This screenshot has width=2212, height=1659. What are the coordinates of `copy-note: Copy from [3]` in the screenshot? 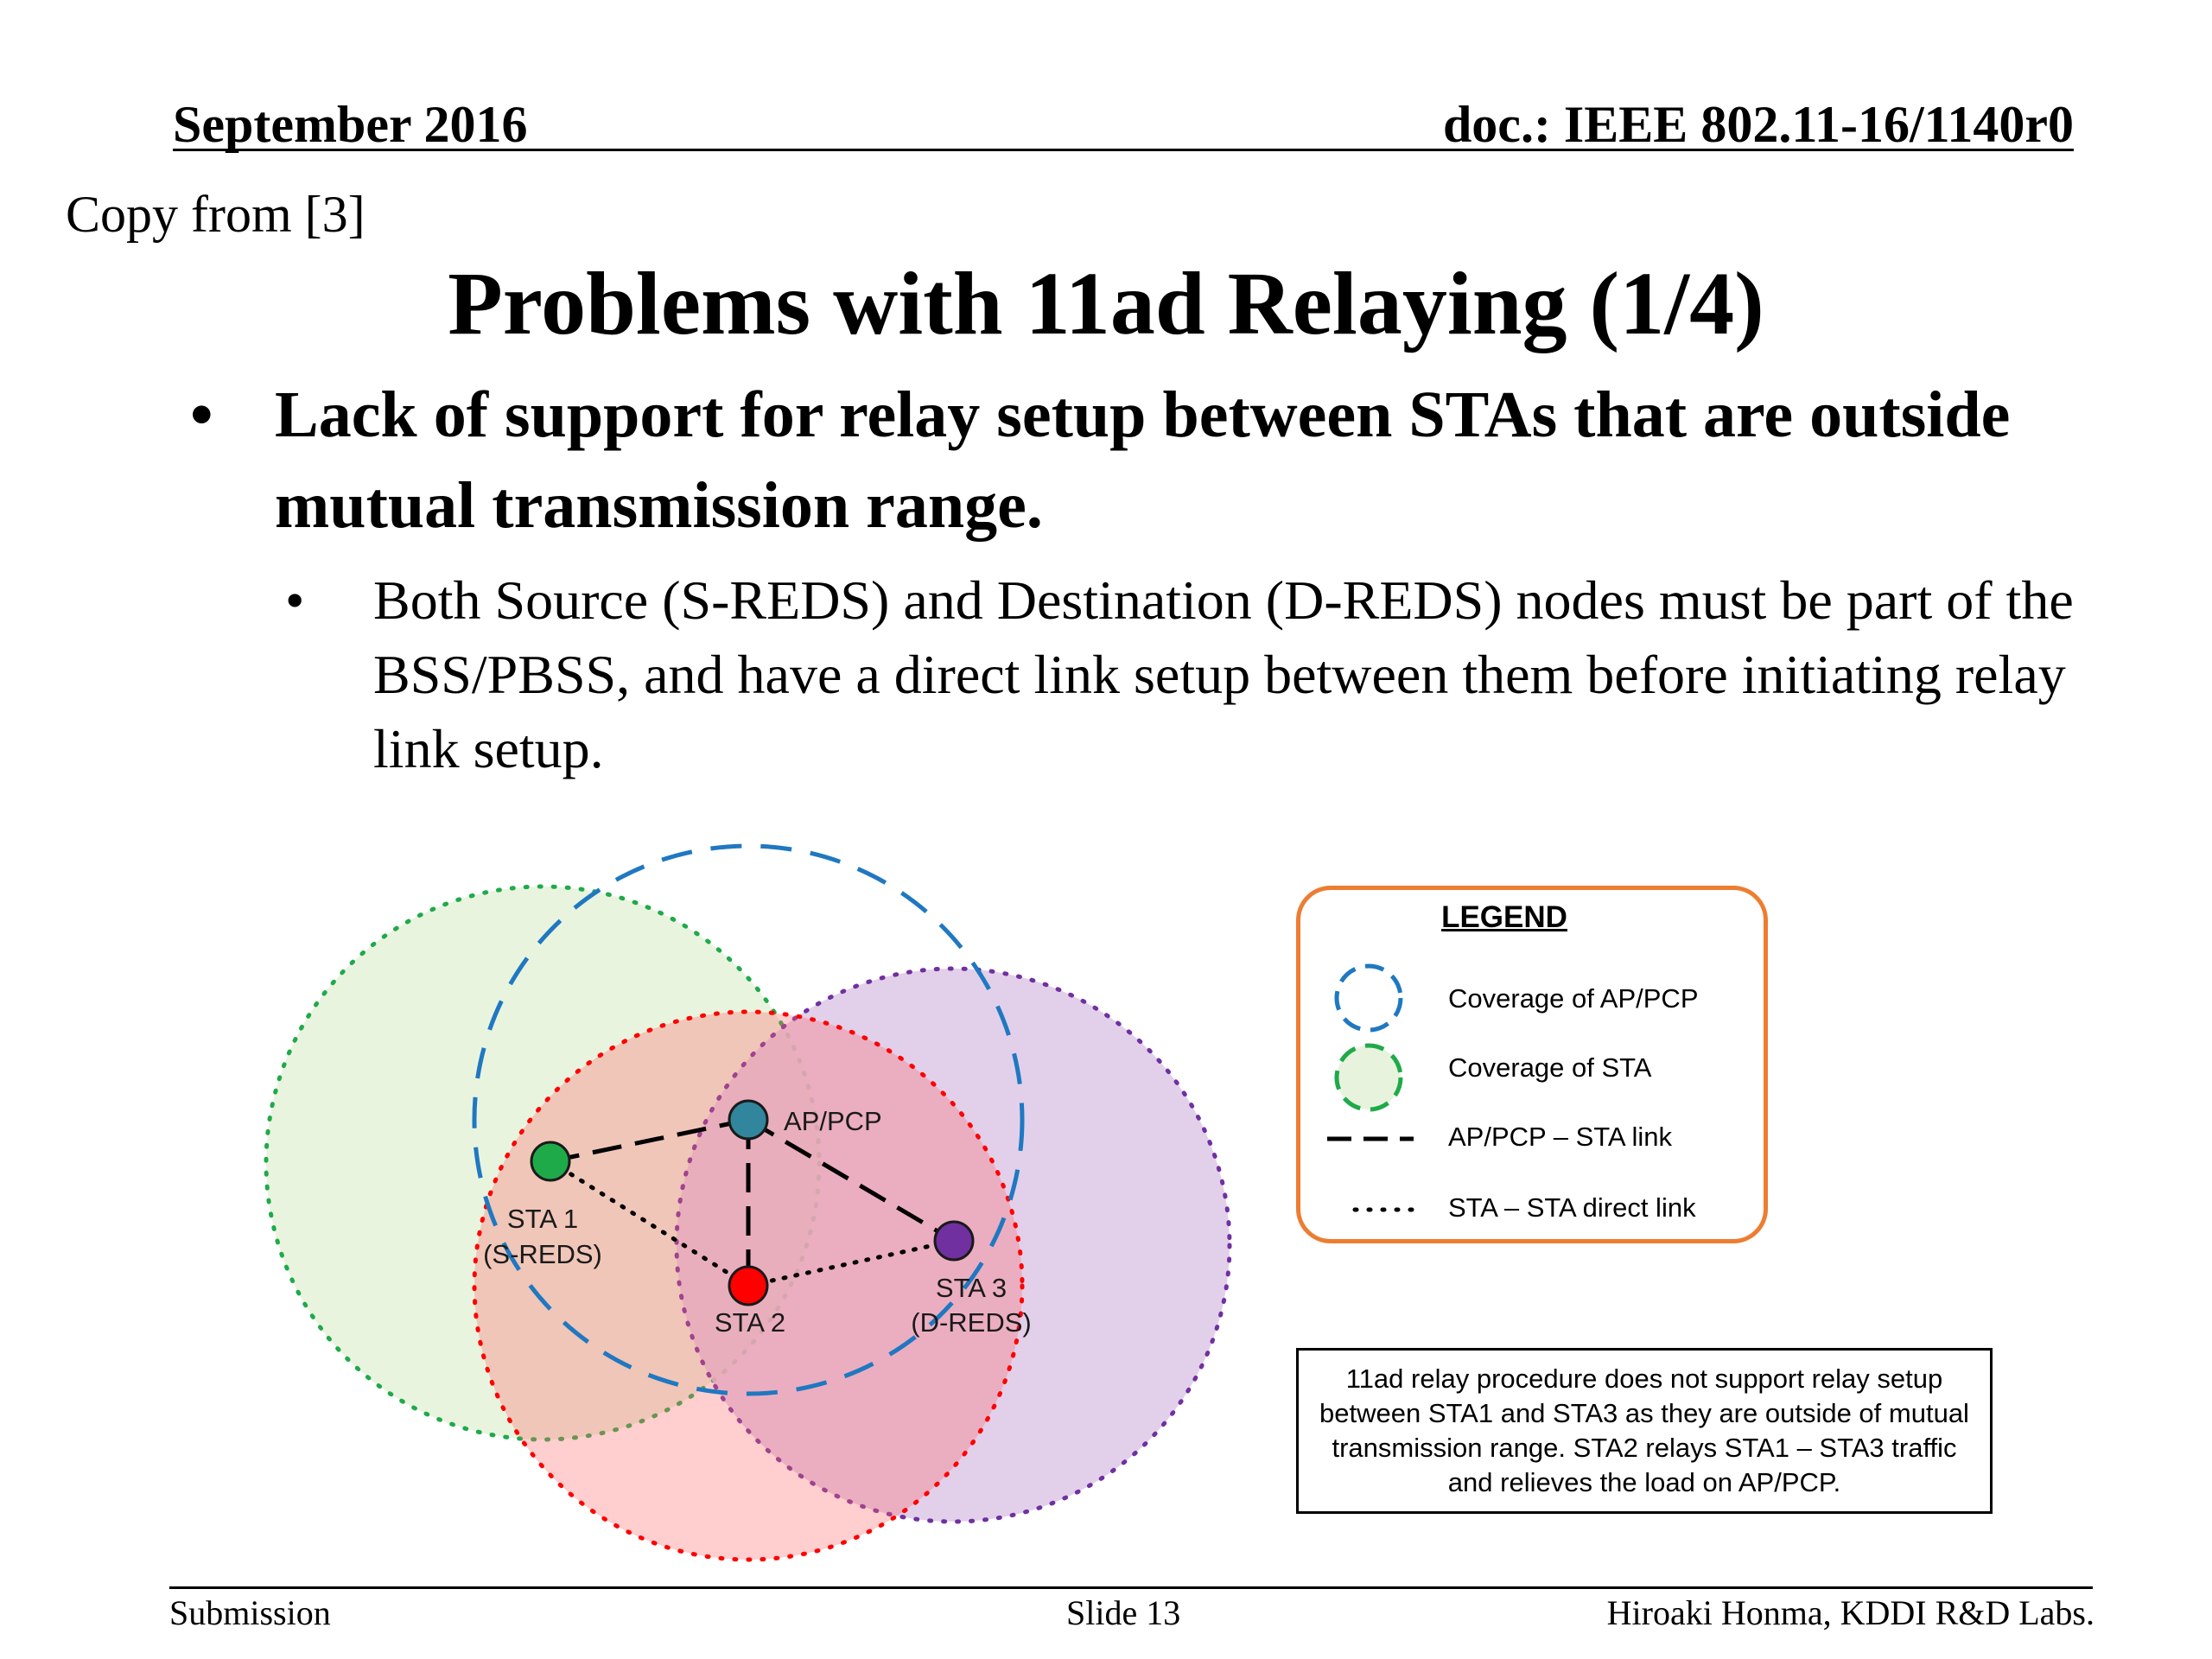 It's located at (215, 214).